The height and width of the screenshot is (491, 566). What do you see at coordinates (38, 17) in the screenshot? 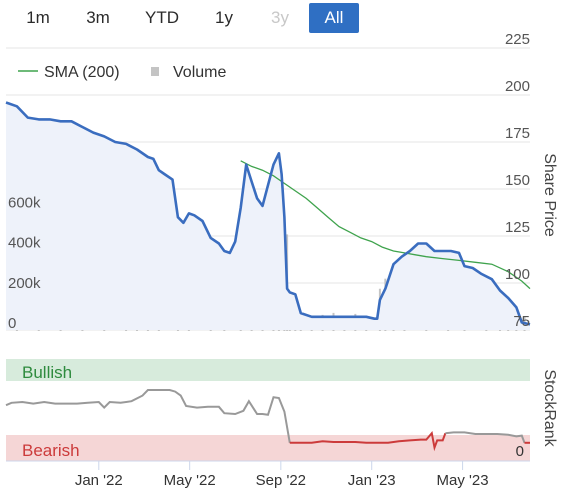
I see `range-button-1m: 1m` at bounding box center [38, 17].